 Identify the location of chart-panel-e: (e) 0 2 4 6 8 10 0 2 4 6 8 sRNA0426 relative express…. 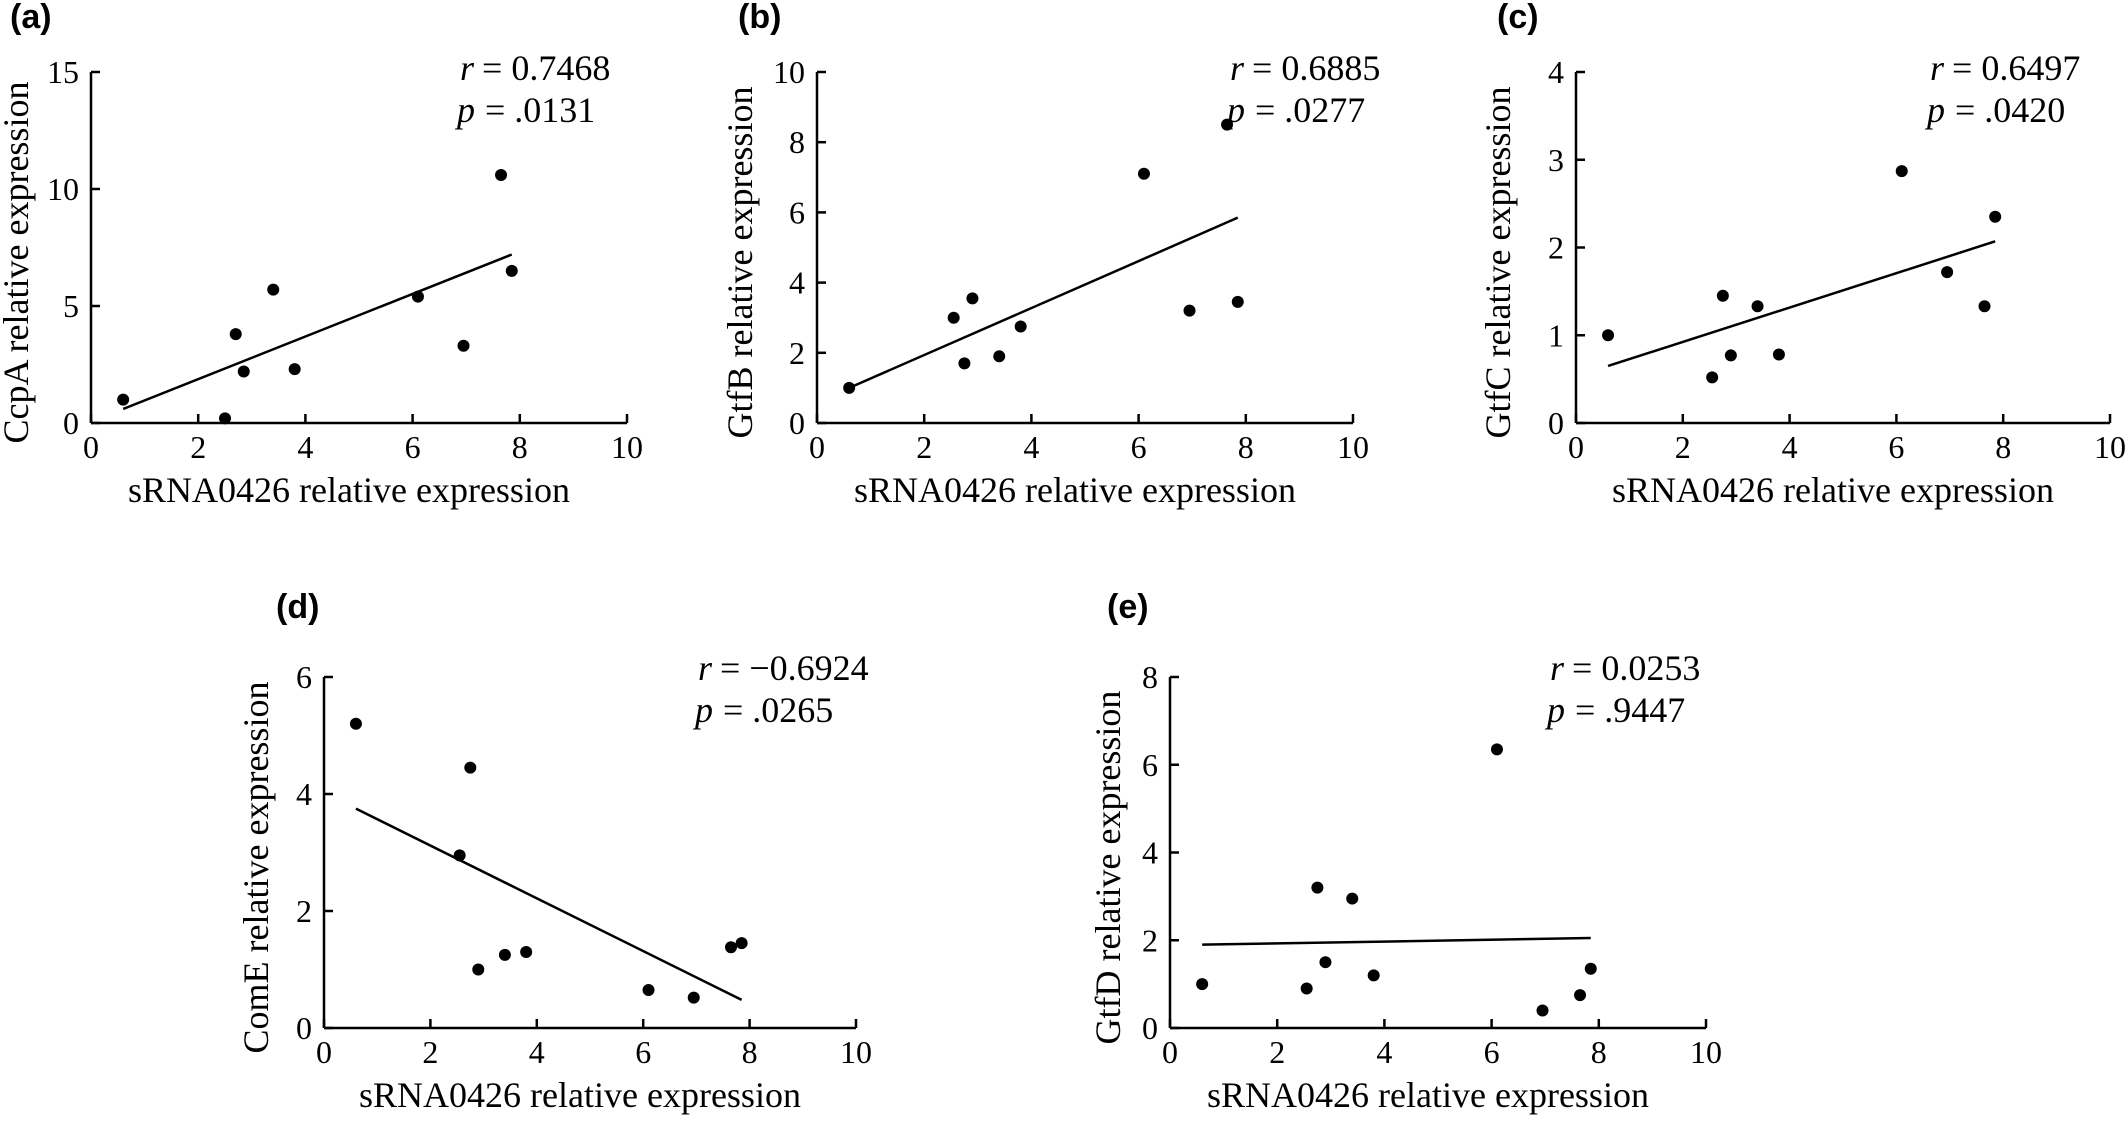
(1405, 851).